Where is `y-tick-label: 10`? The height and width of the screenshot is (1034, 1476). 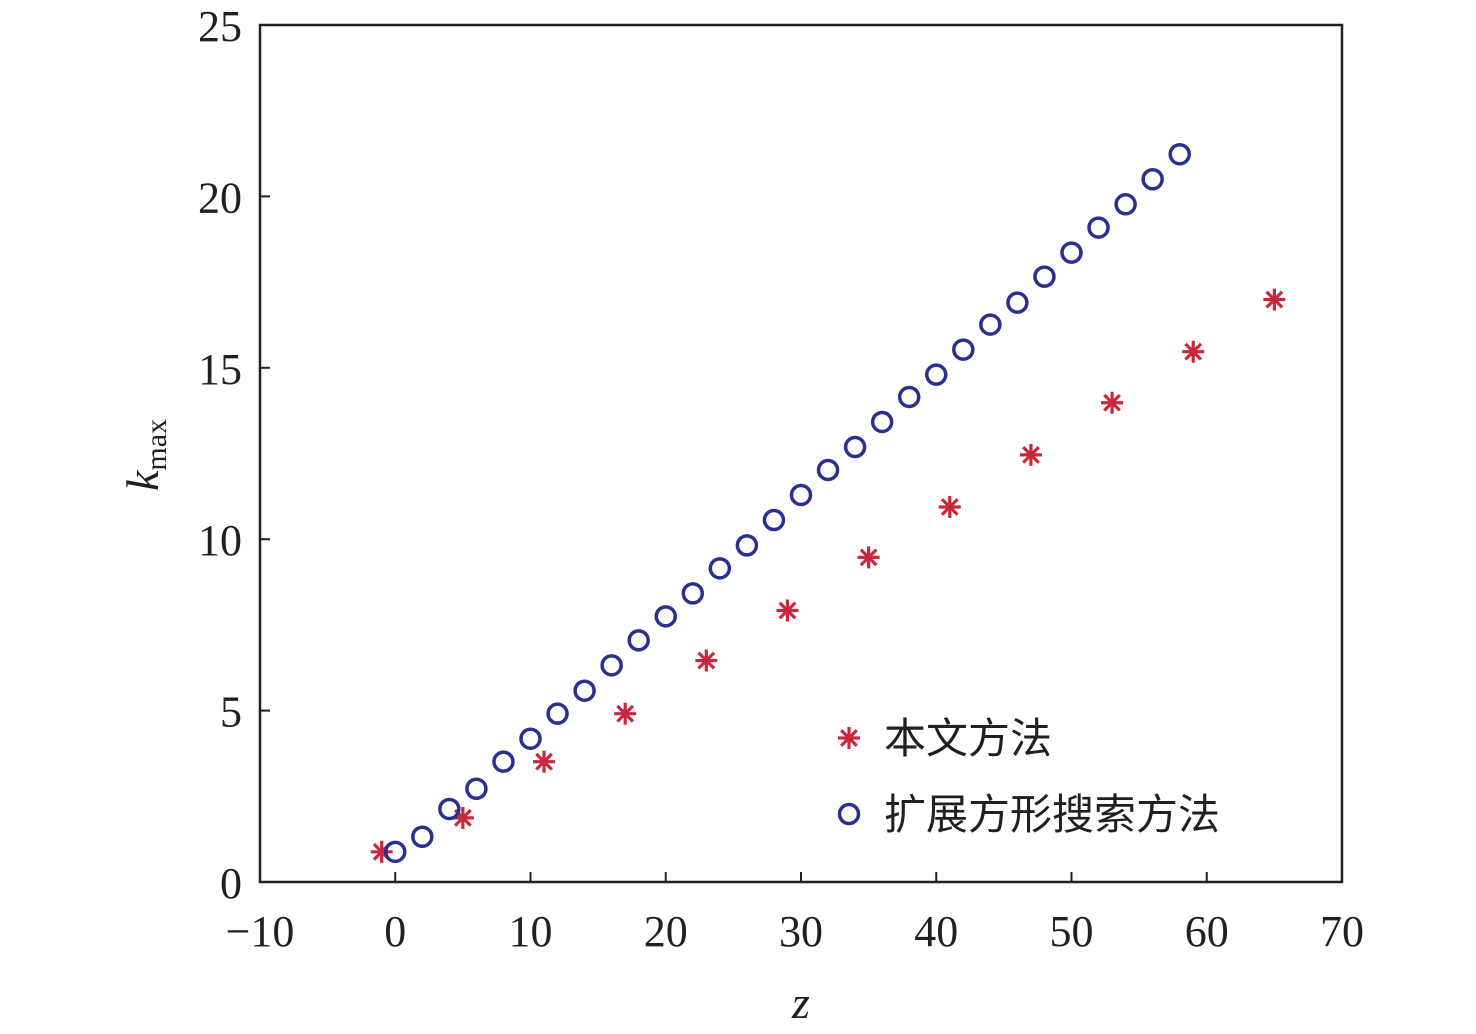
y-tick-label: 10 is located at coordinates (220, 540).